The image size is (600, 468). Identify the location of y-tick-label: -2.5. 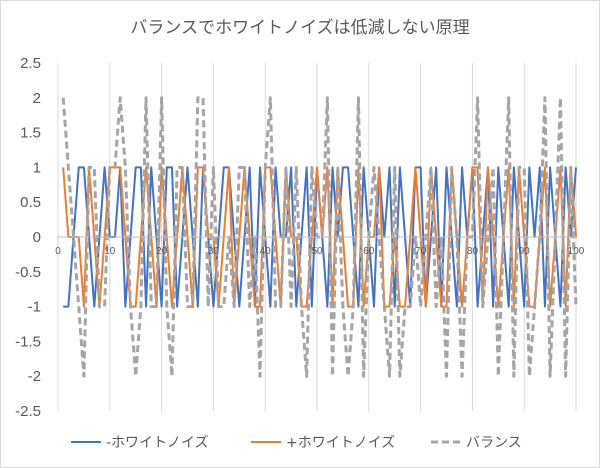
(28, 411).